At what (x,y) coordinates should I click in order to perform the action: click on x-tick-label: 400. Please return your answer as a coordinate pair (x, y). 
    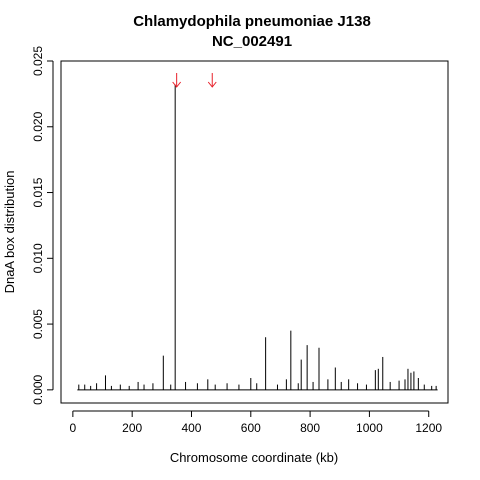
    Looking at the image, I should click on (191, 428).